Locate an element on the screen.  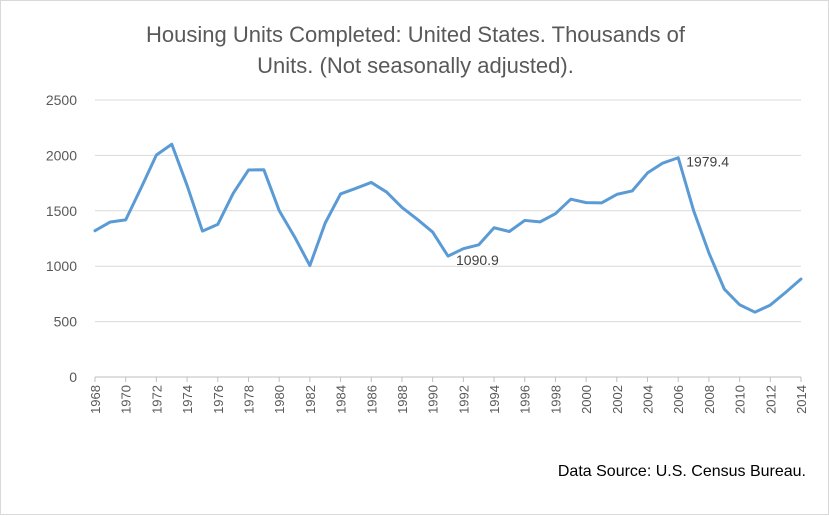
y-tick-label-0: 0 is located at coordinates (73, 377).